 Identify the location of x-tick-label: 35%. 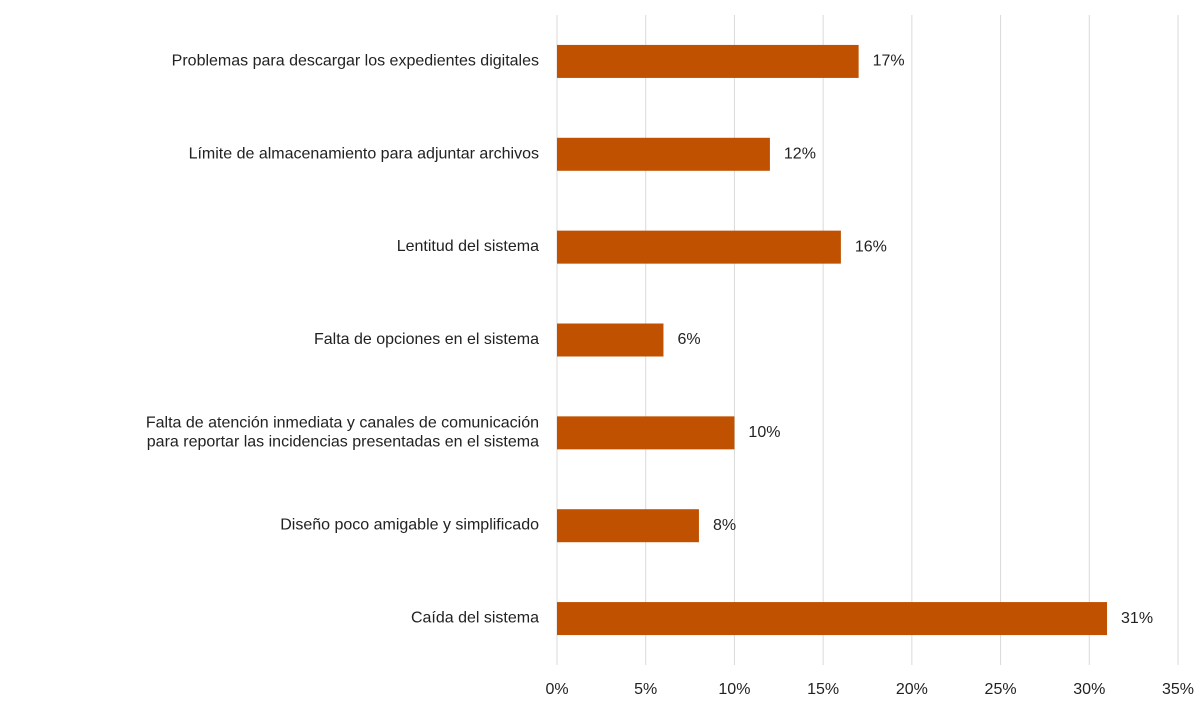
(1178, 689).